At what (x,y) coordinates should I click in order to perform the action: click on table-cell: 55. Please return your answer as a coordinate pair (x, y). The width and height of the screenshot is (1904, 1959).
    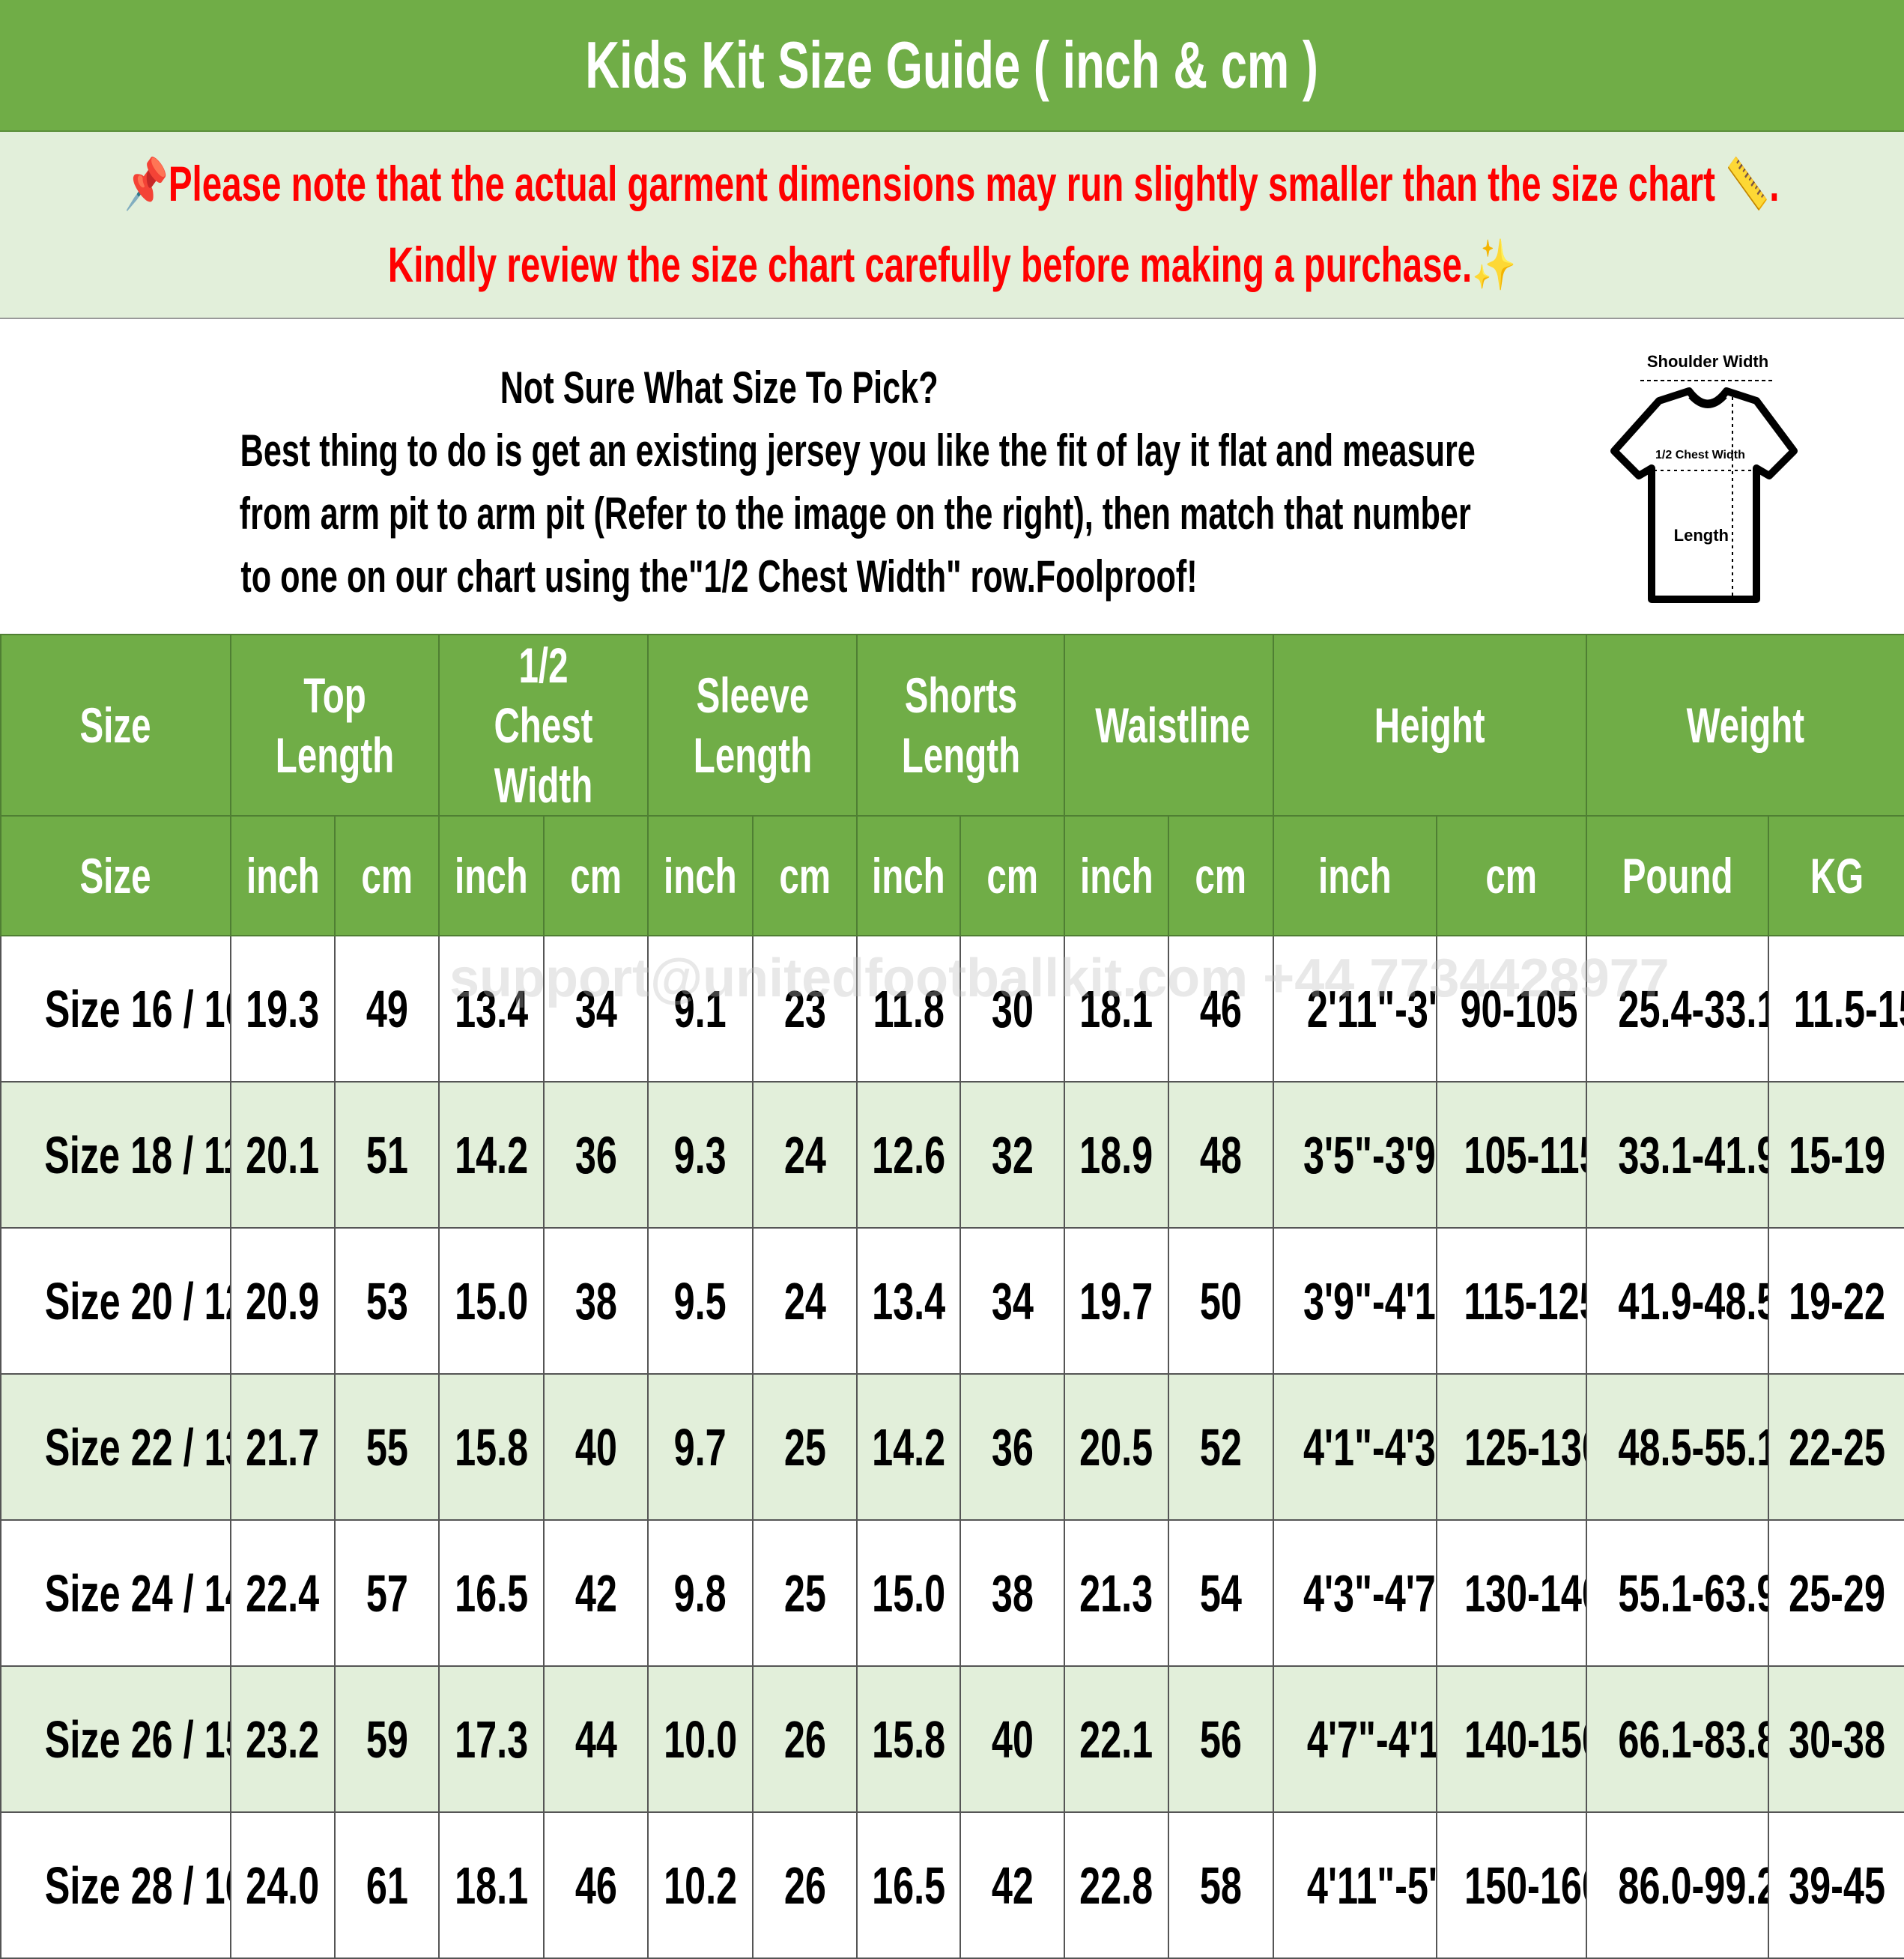
    Looking at the image, I should click on (387, 1447).